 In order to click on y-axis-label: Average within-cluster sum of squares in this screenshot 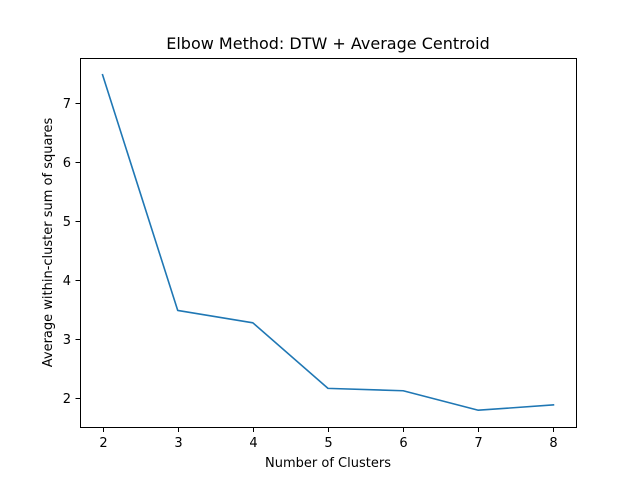, I will do `click(48, 243)`.